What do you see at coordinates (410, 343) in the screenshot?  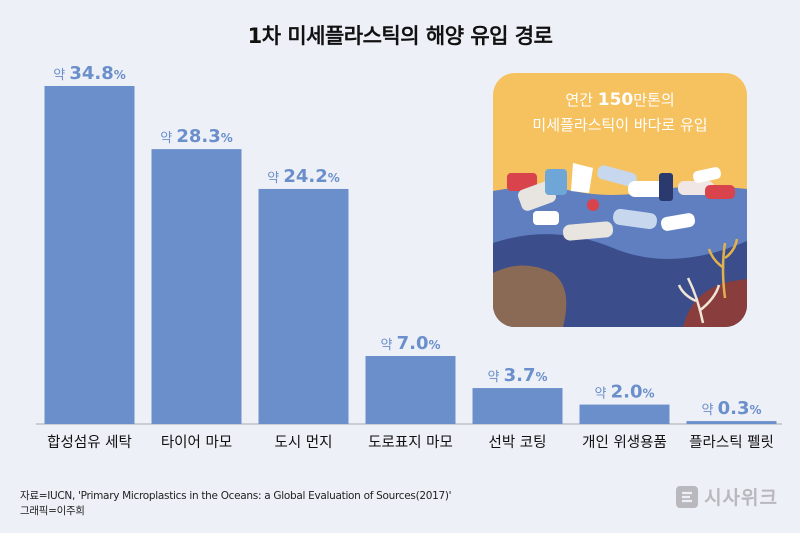 I see `value-label-4: 약 7.0%` at bounding box center [410, 343].